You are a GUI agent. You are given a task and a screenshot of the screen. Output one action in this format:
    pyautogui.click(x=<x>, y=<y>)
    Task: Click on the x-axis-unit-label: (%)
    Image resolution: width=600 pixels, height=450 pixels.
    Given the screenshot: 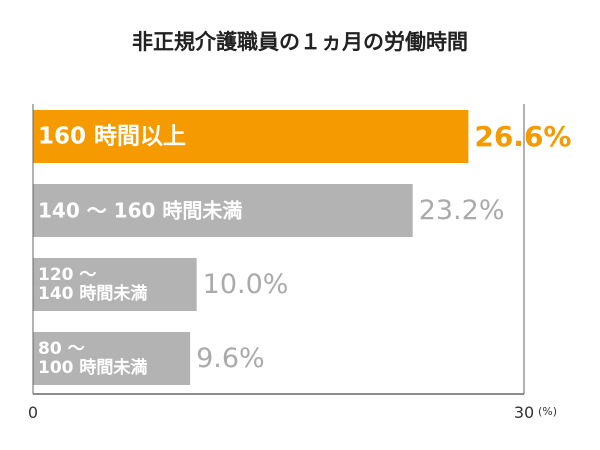 What is the action you would take?
    pyautogui.click(x=547, y=411)
    